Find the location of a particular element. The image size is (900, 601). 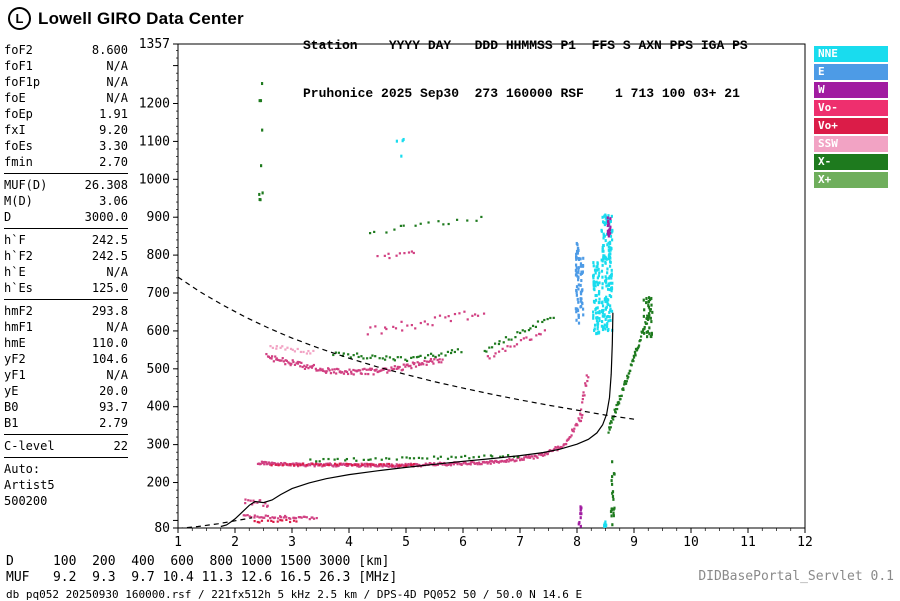

trace-spread-f-mid is located at coordinates (426, 323).